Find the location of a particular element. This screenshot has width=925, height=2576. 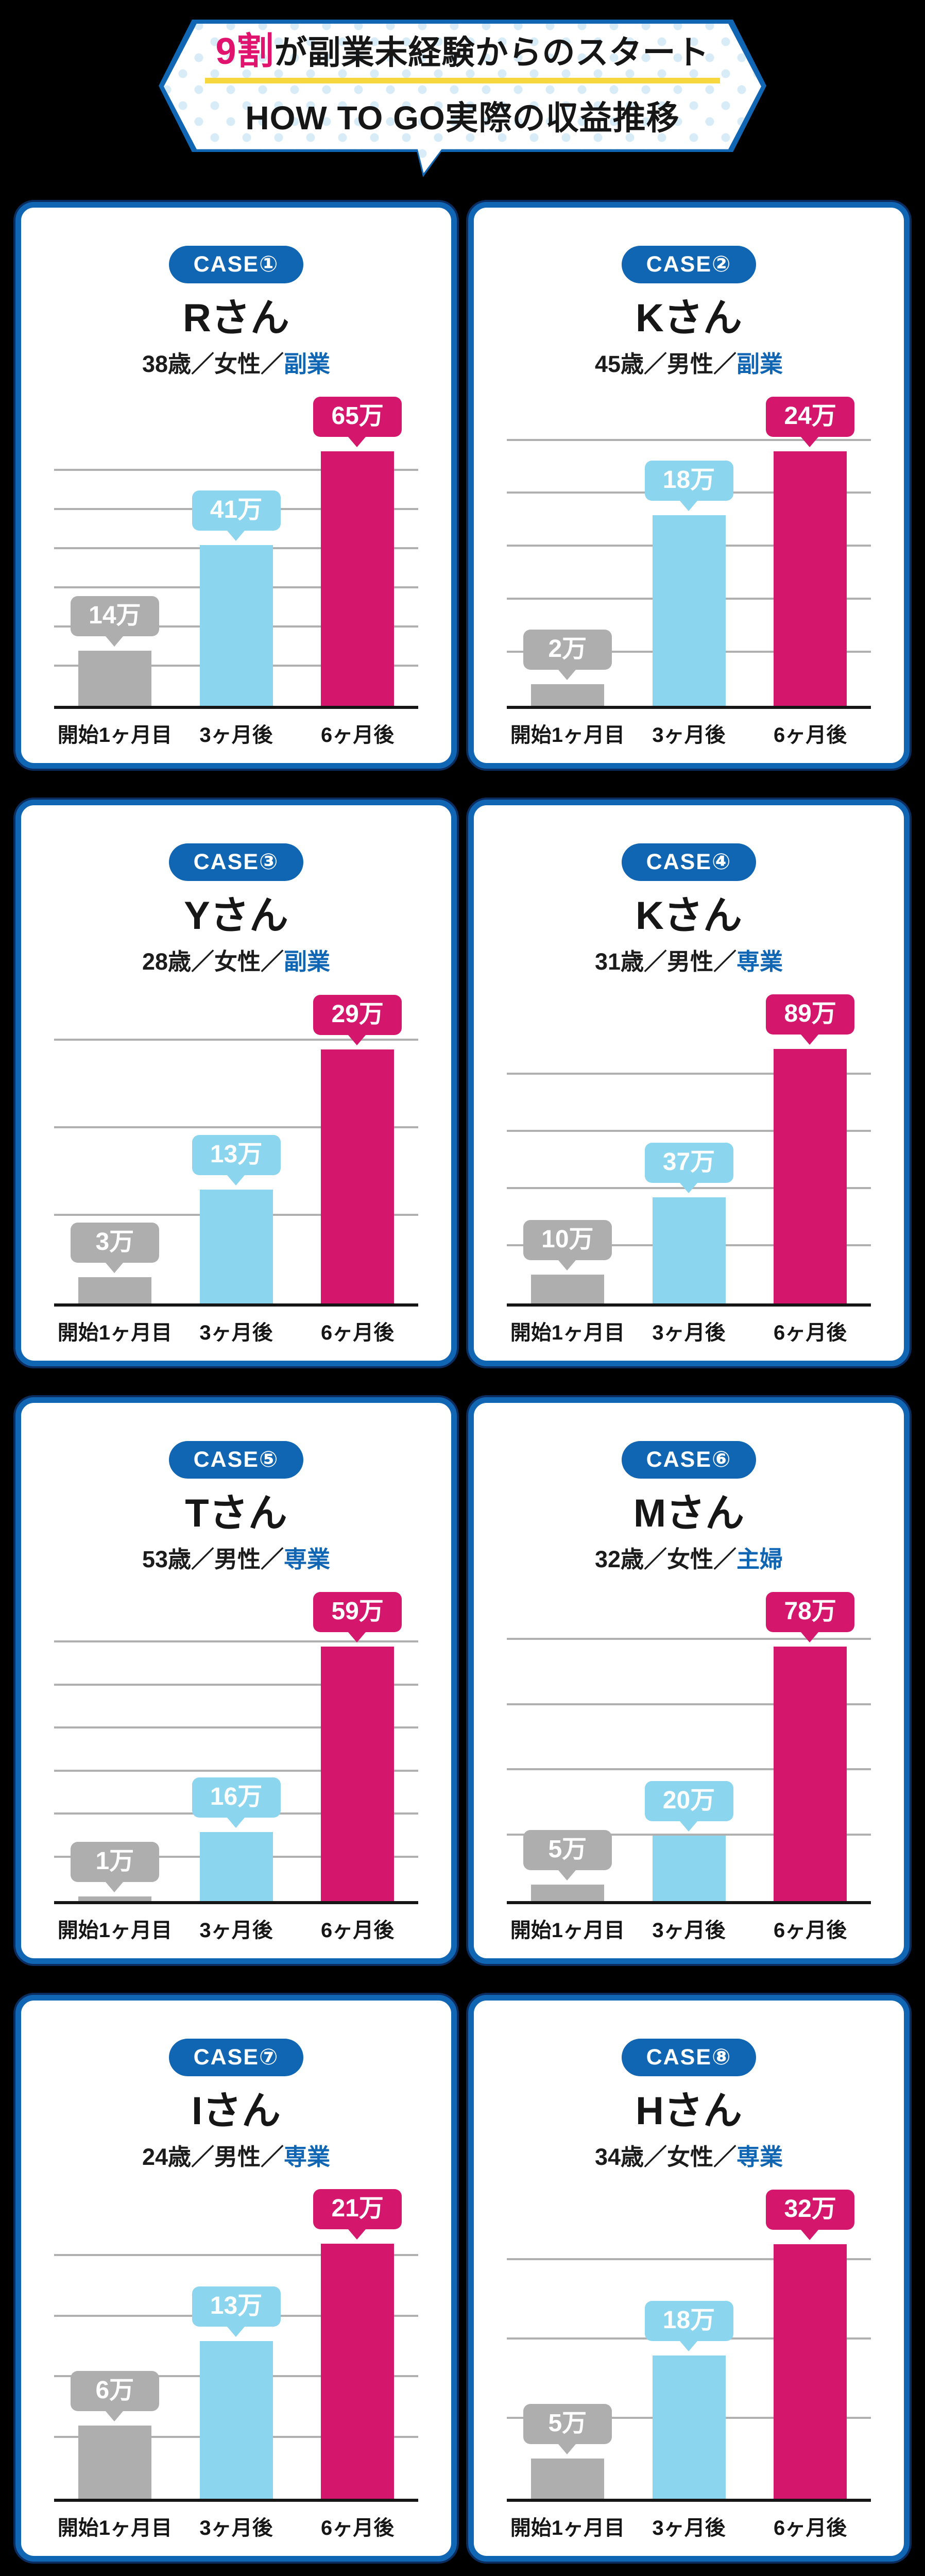

person-profile: 24歳／男性／専業 is located at coordinates (236, 2157).